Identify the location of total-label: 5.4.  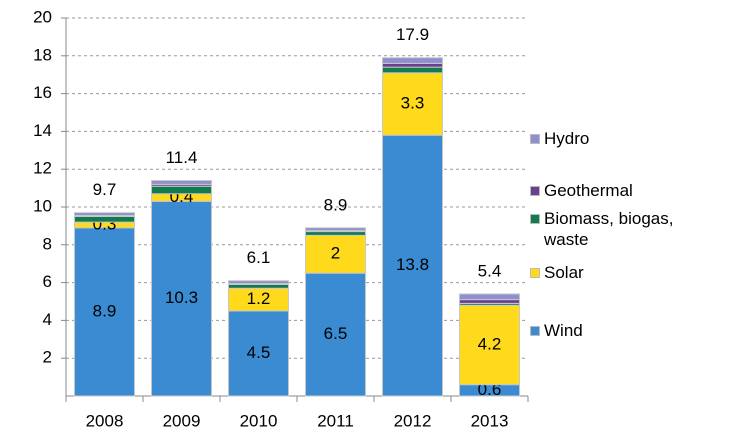
(490, 270).